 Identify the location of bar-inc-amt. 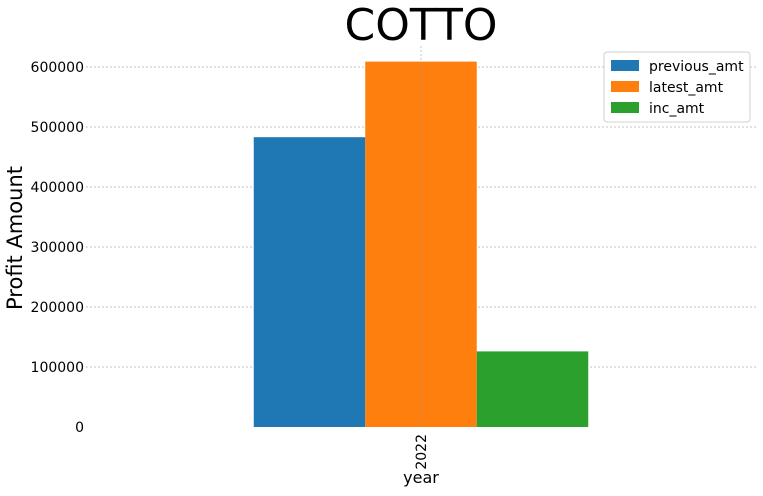
(532, 389).